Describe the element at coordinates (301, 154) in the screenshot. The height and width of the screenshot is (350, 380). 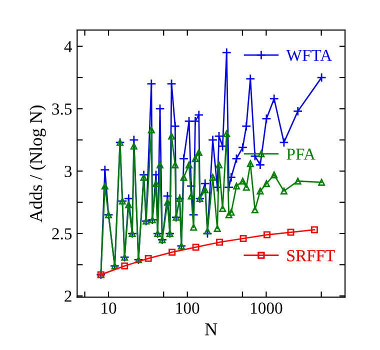
I see `legend-label: PFA` at that location.